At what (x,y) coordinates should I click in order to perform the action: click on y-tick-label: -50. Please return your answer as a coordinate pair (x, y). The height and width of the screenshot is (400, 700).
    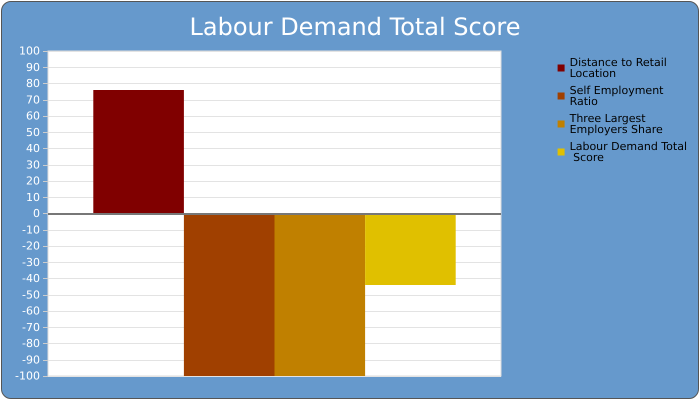
    Looking at the image, I should click on (31, 295).